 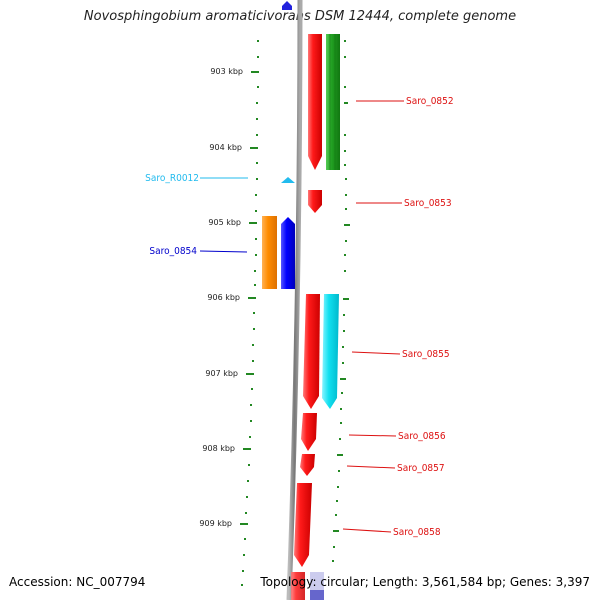 I want to click on scale-label-903: 903 kbp, so click(x=226, y=71).